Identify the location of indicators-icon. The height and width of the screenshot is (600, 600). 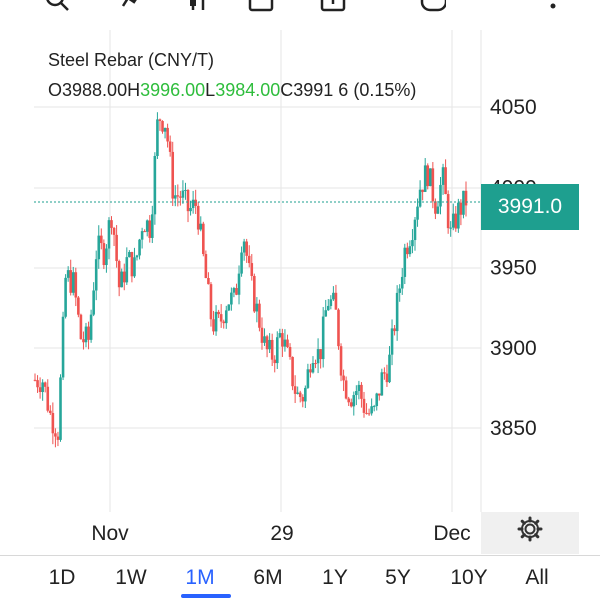
(133, 6).